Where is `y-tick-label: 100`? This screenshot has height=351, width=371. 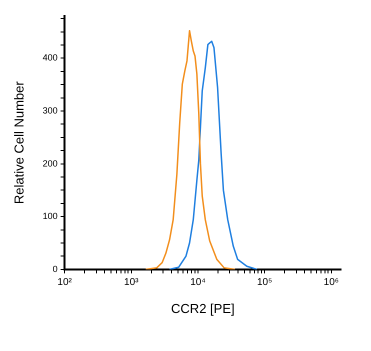
y-tick-label: 100 is located at coordinates (50, 216).